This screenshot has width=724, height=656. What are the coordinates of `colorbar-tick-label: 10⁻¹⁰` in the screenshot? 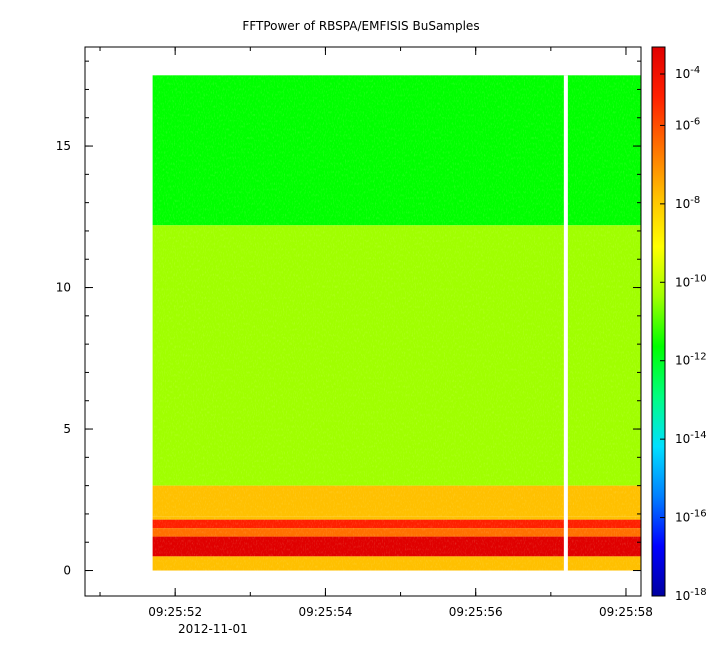 It's located at (691, 281).